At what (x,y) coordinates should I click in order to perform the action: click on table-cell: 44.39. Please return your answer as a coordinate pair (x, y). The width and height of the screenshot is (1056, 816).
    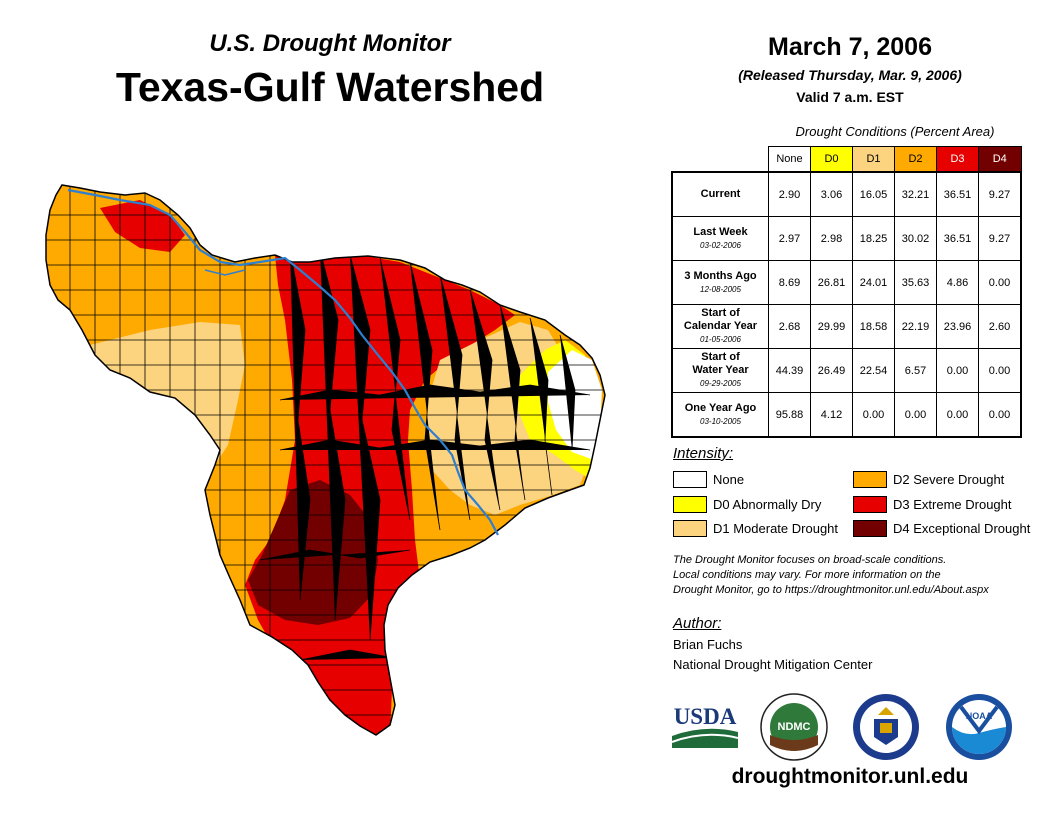
    Looking at the image, I should click on (789, 370).